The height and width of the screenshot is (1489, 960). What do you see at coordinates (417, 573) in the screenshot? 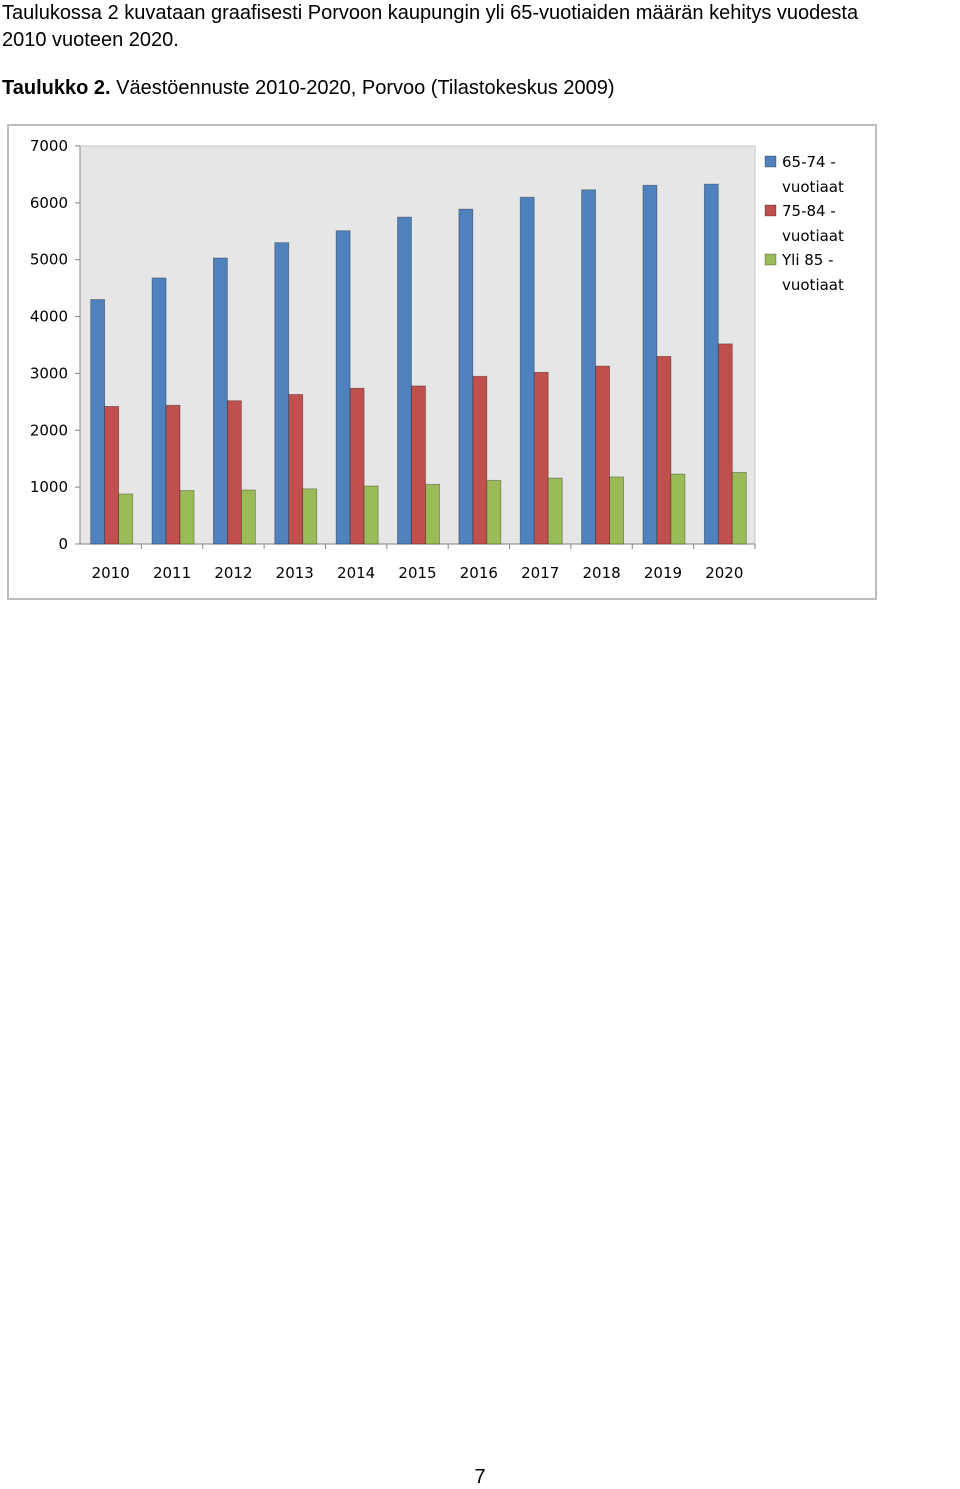
I see `x-tick-label-2015: 2015` at bounding box center [417, 573].